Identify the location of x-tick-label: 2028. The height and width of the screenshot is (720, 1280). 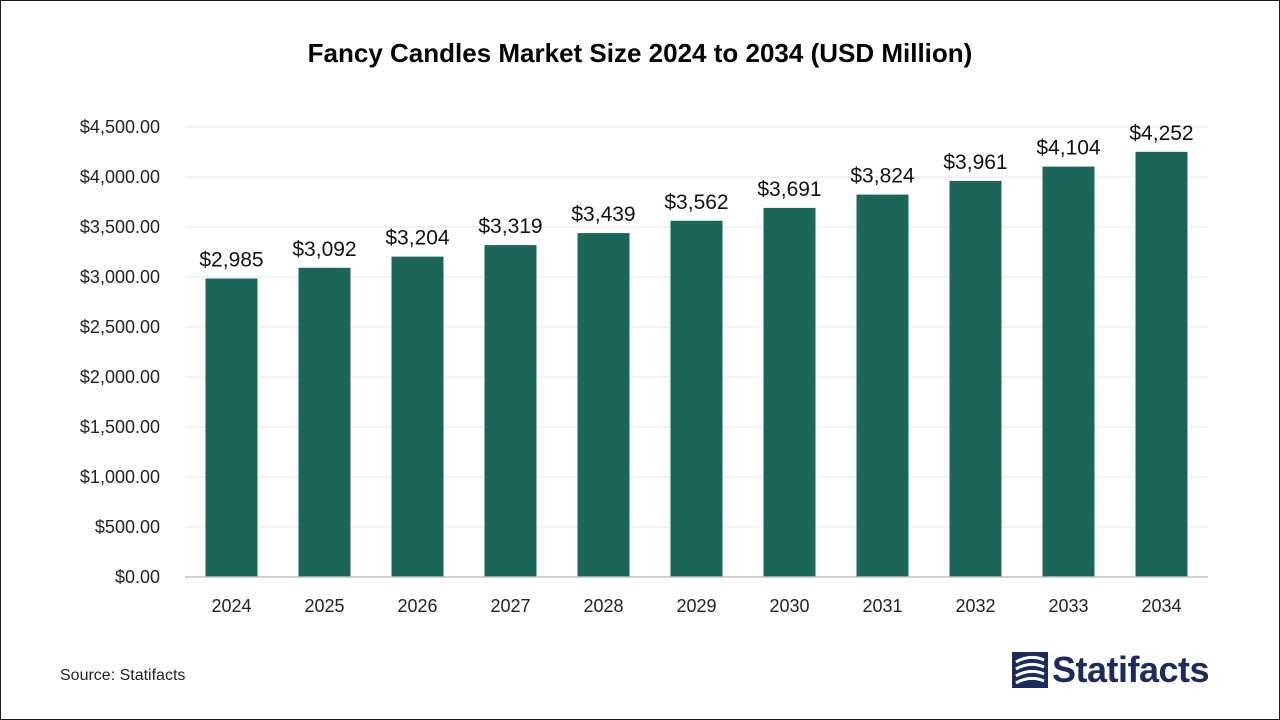
(603, 606).